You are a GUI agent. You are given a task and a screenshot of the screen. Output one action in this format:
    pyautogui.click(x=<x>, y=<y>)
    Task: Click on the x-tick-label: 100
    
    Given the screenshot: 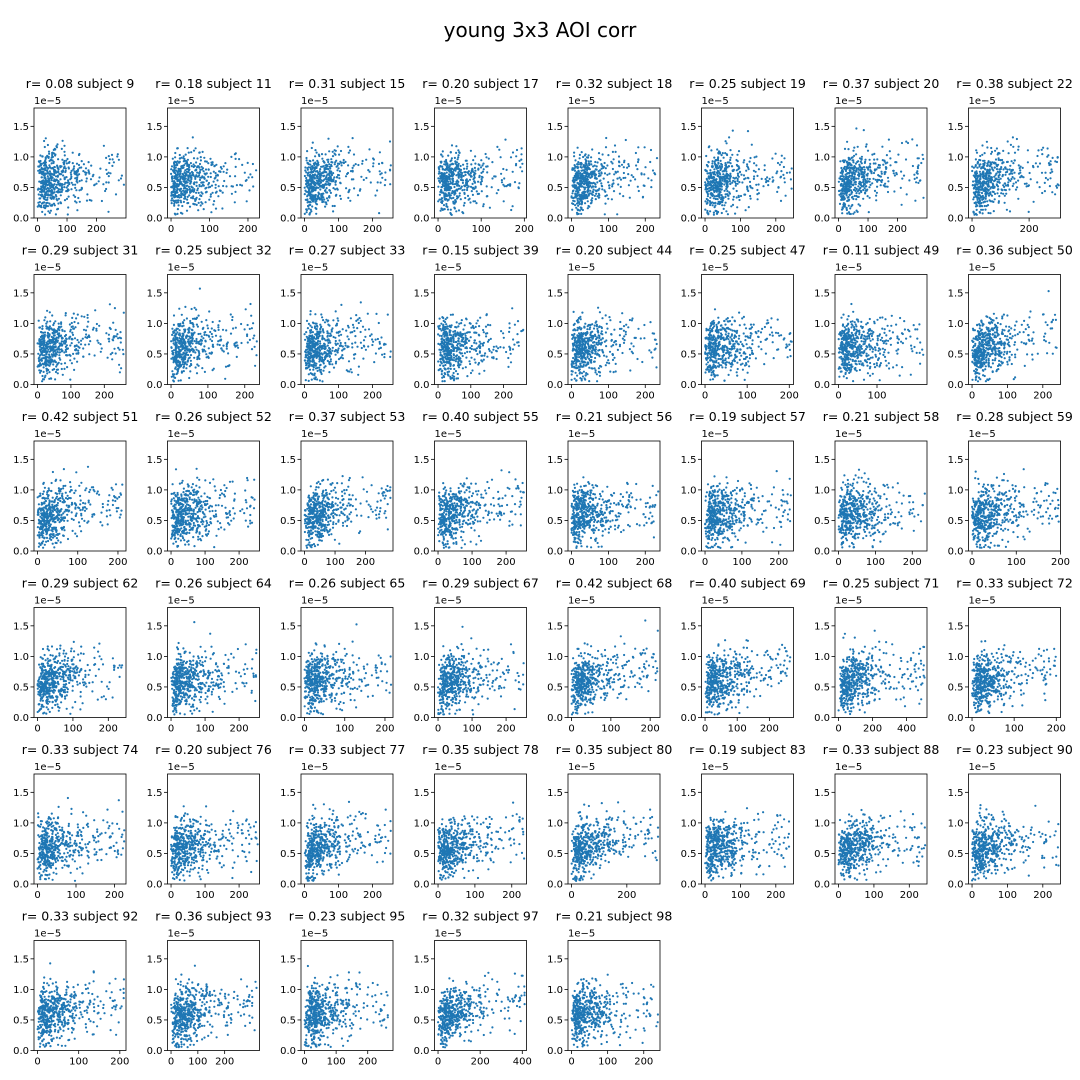 What is the action you would take?
    pyautogui.click(x=608, y=229)
    